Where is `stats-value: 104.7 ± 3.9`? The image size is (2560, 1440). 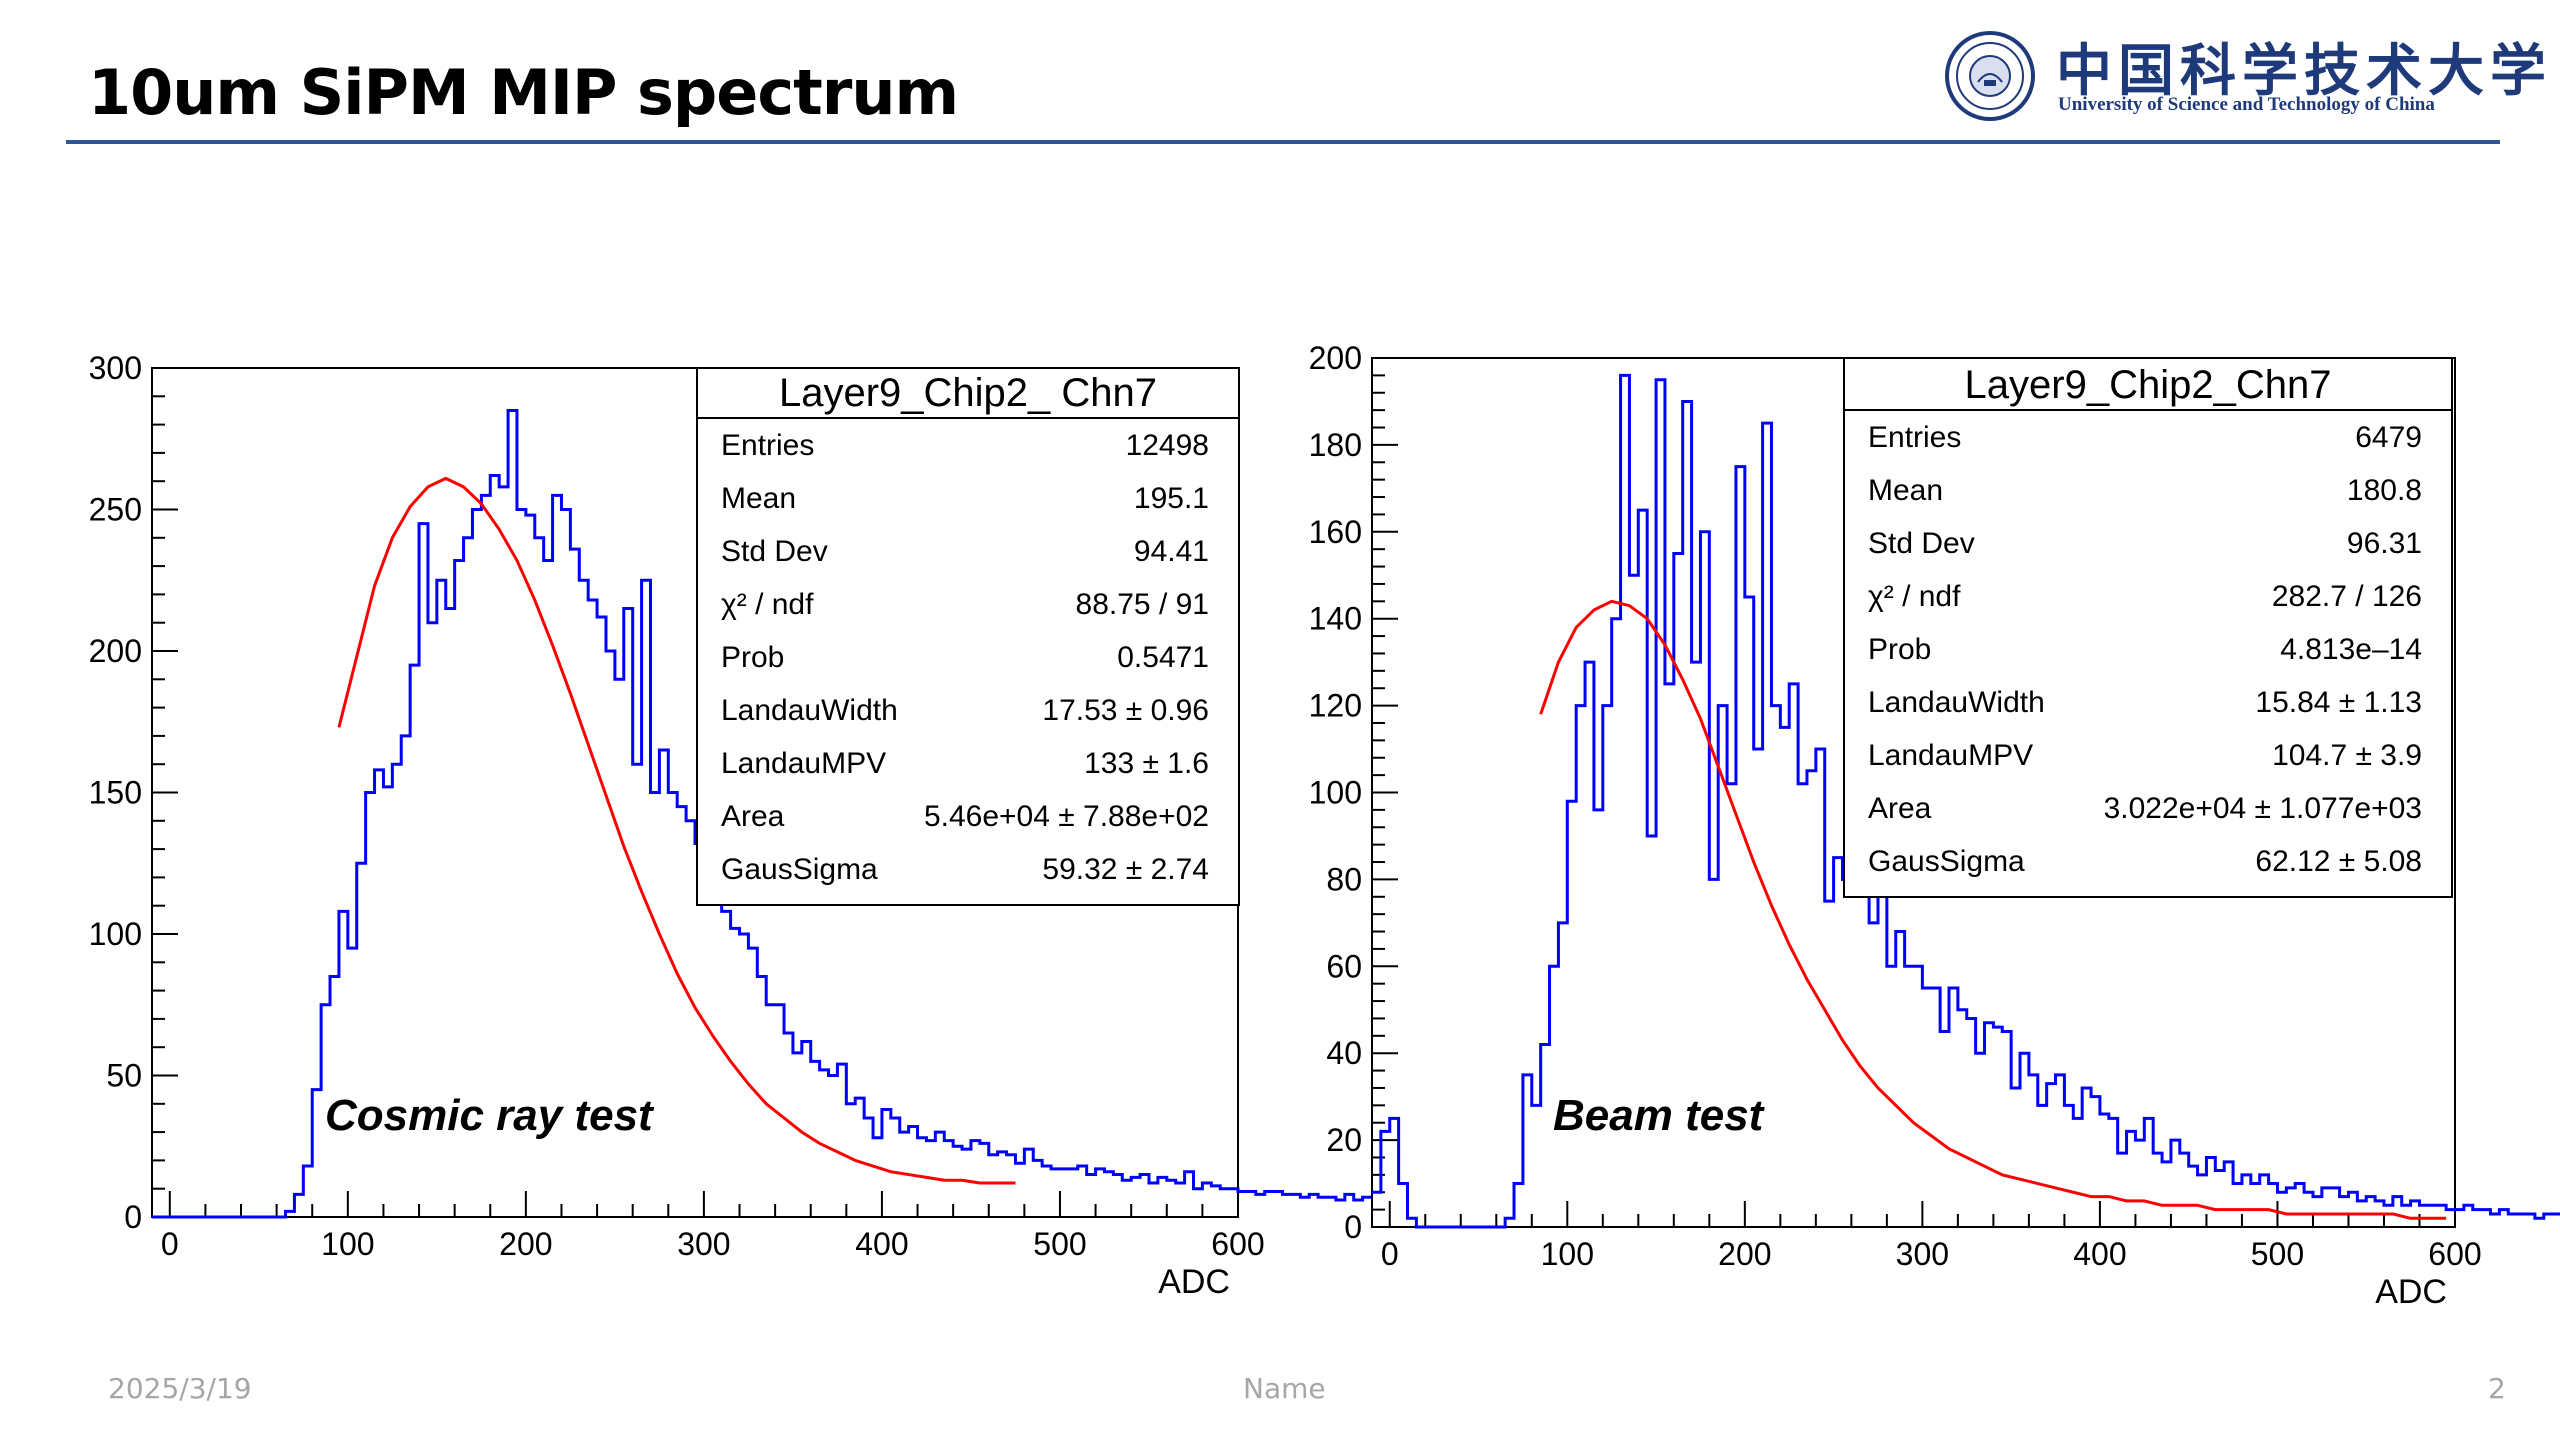
stats-value: 104.7 ± 3.9 is located at coordinates (2347, 755).